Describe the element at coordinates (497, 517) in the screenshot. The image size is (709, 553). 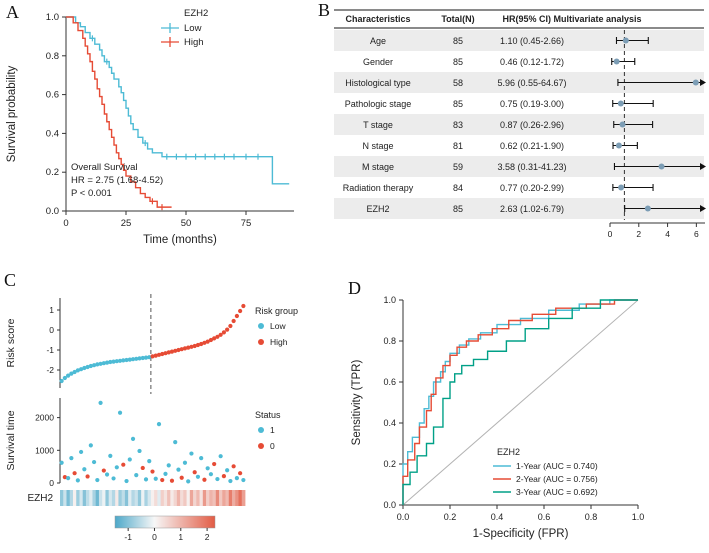
I see `x-tick-label: 0.4` at that location.